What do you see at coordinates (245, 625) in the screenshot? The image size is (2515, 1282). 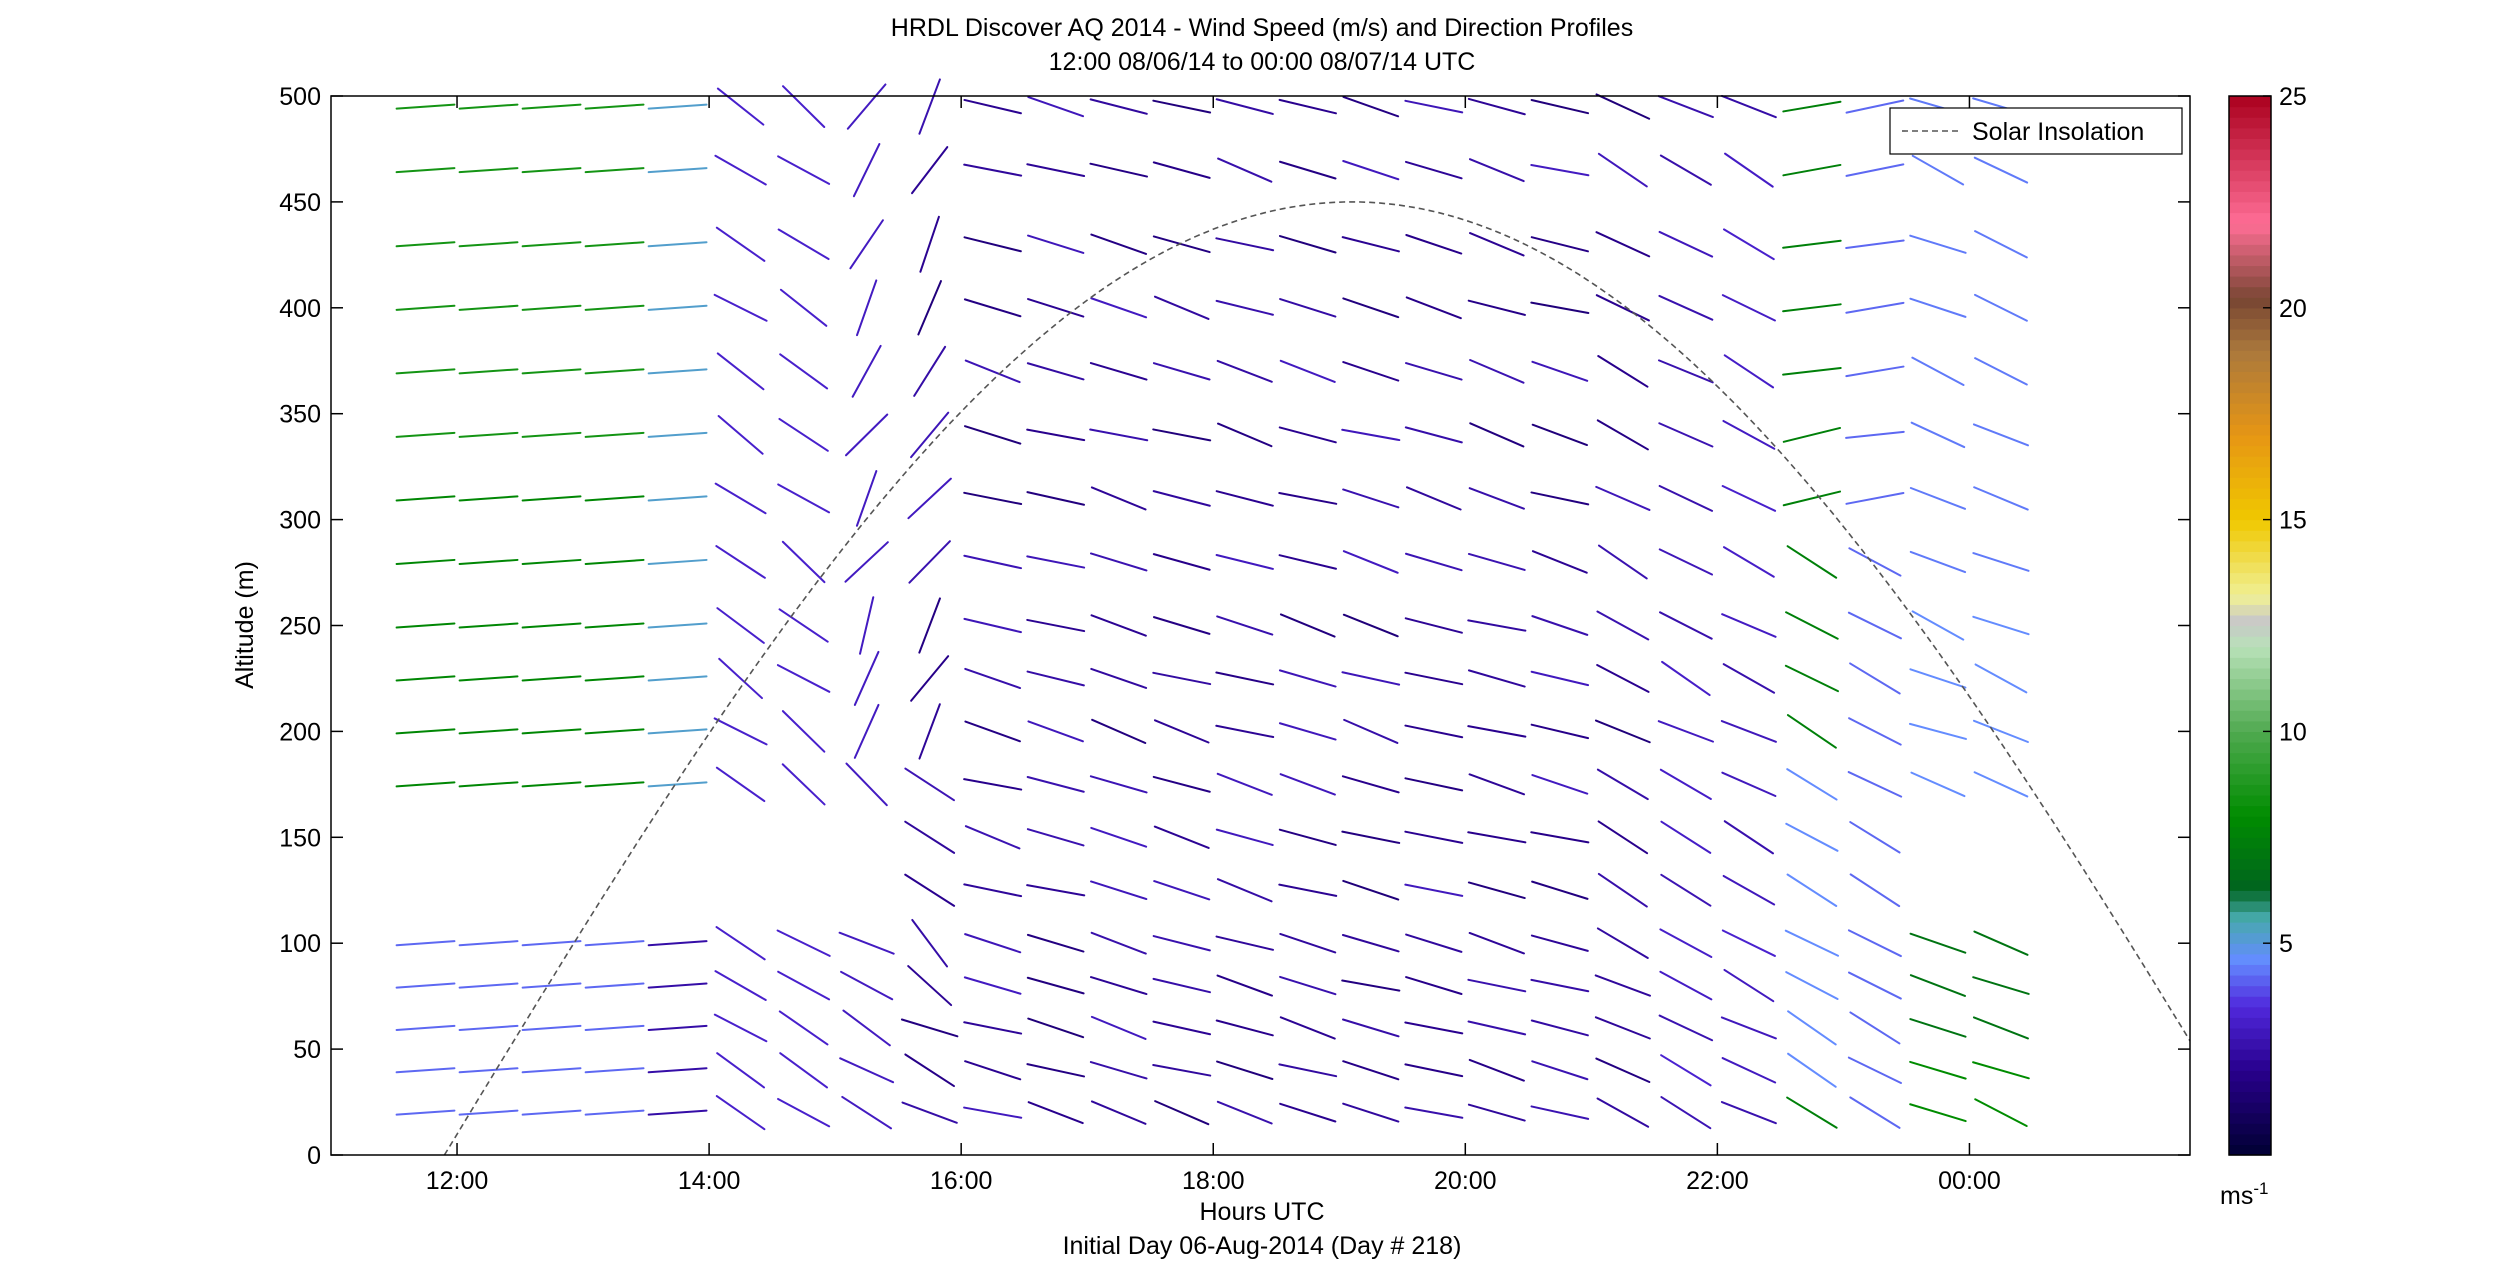 I see `y-axis-label: Altitude (m)` at bounding box center [245, 625].